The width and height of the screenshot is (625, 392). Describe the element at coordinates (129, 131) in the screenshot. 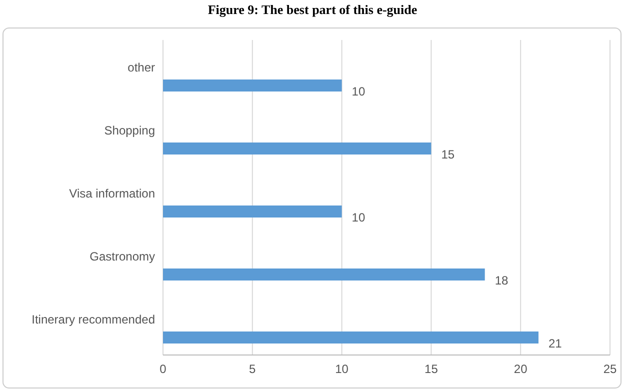

I see `y-tick-label: Shopping` at that location.